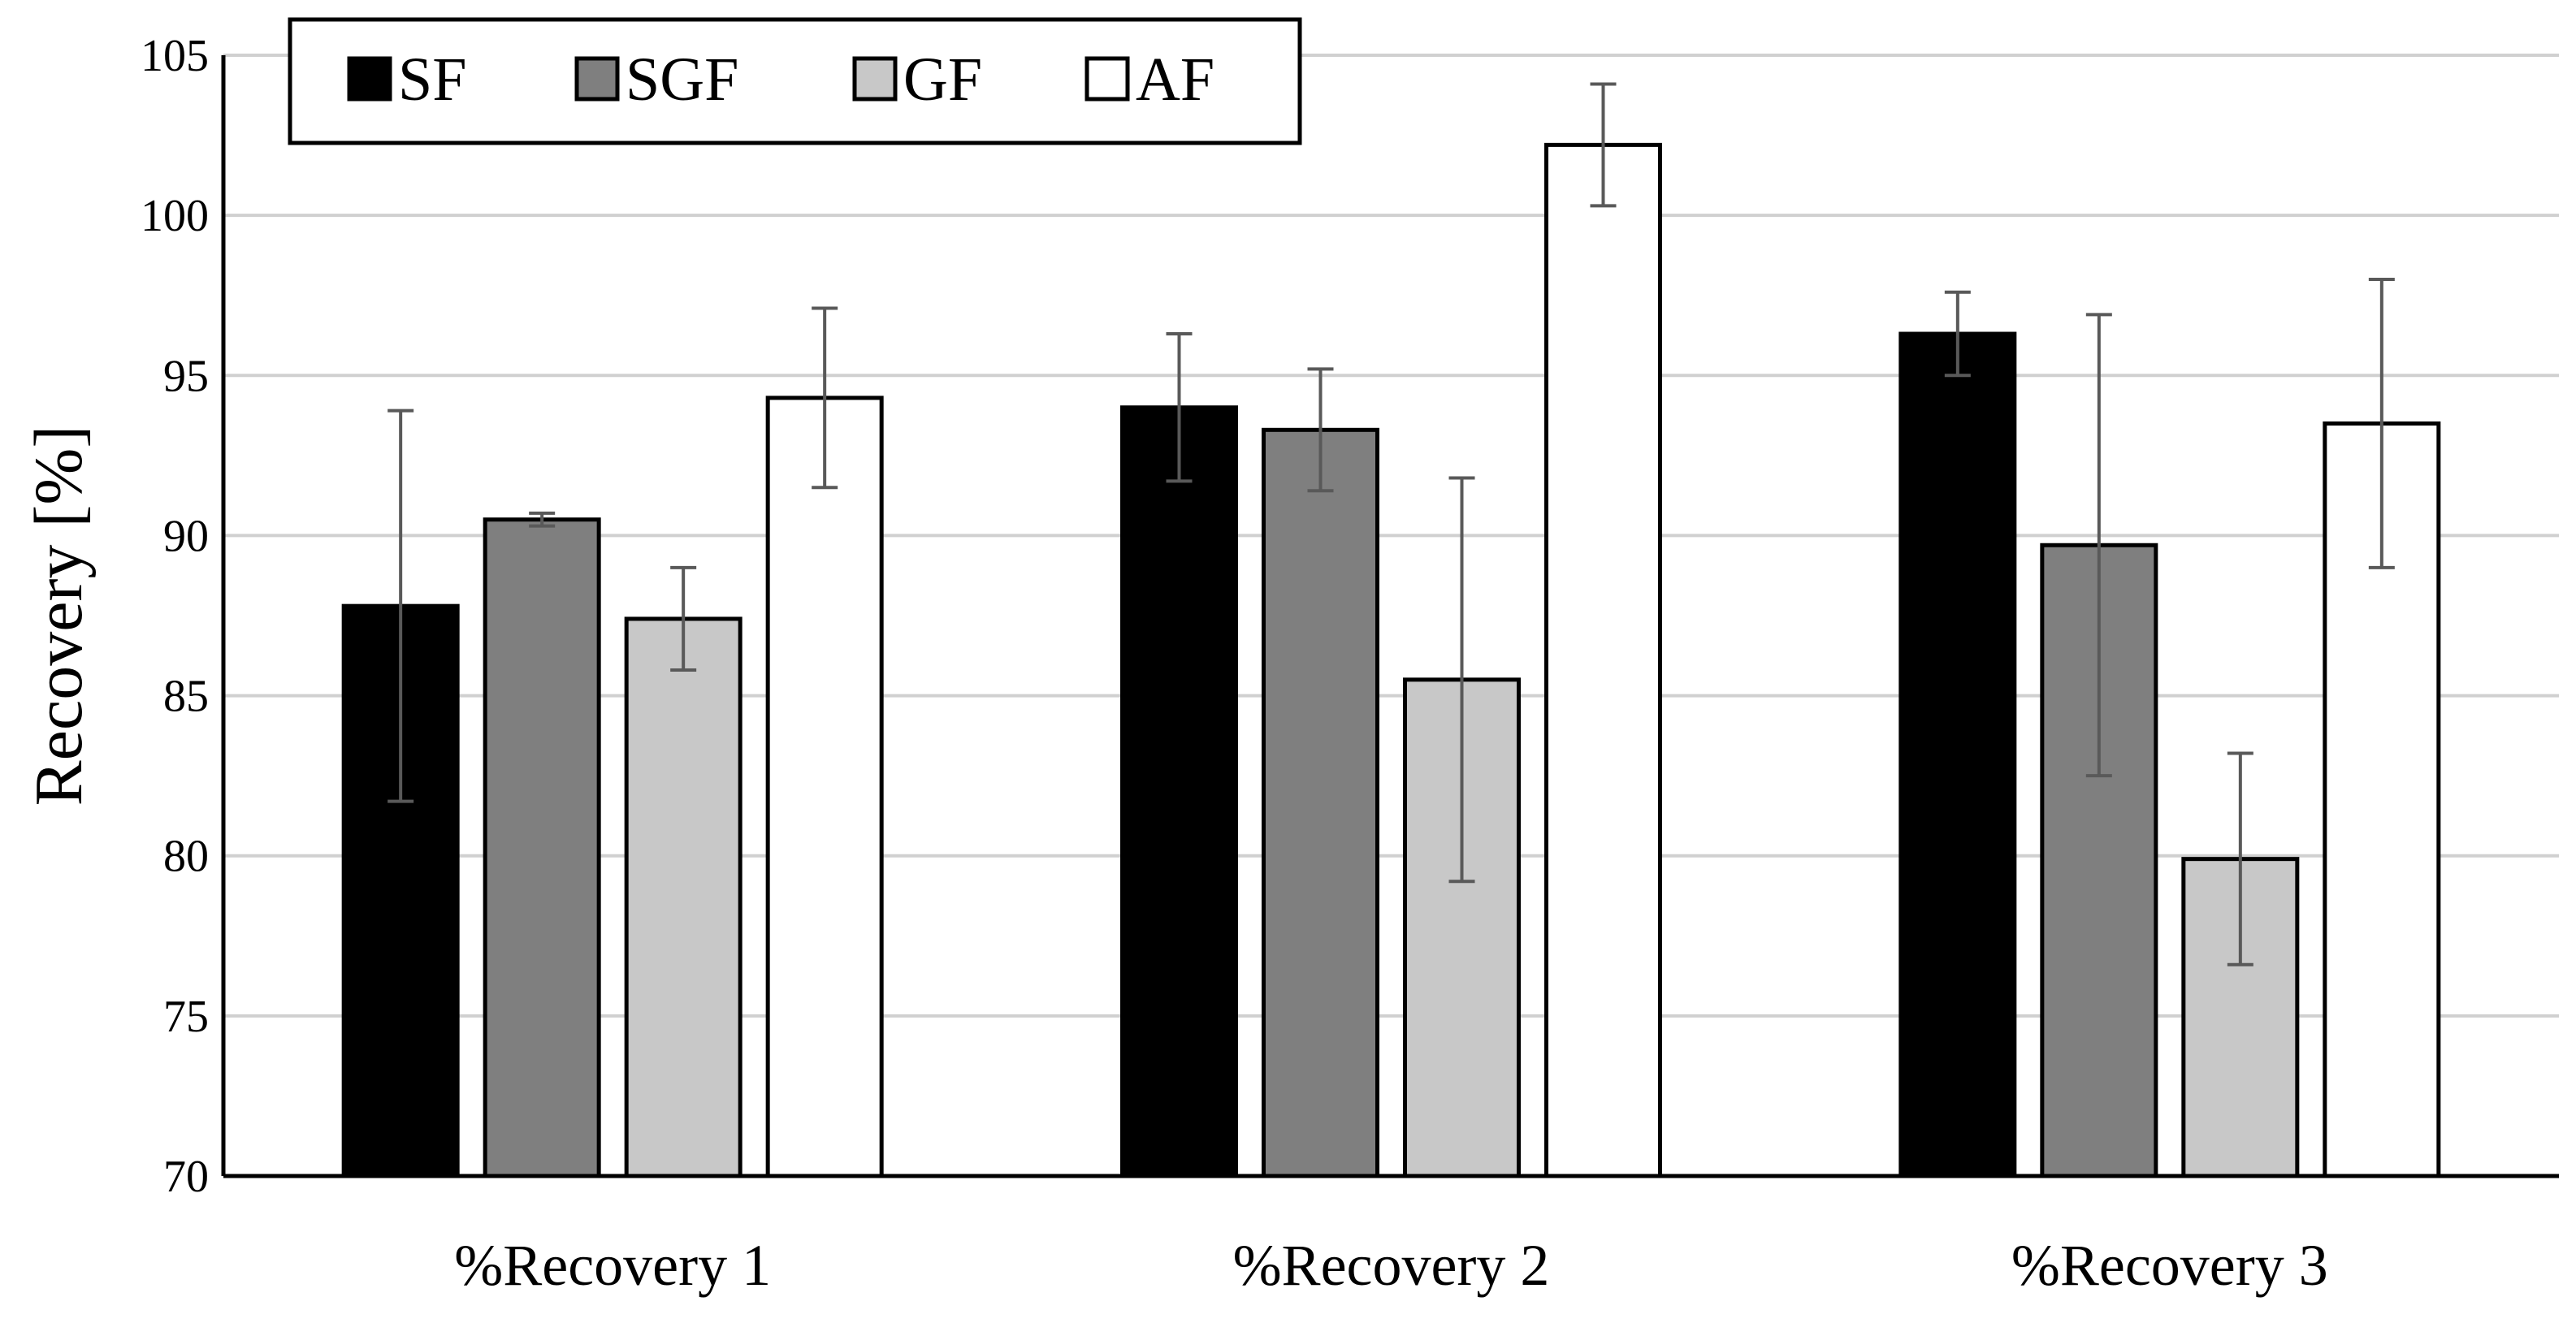 Image resolution: width=2576 pixels, height=1336 pixels. I want to click on y-tick-label: 105, so click(175, 56).